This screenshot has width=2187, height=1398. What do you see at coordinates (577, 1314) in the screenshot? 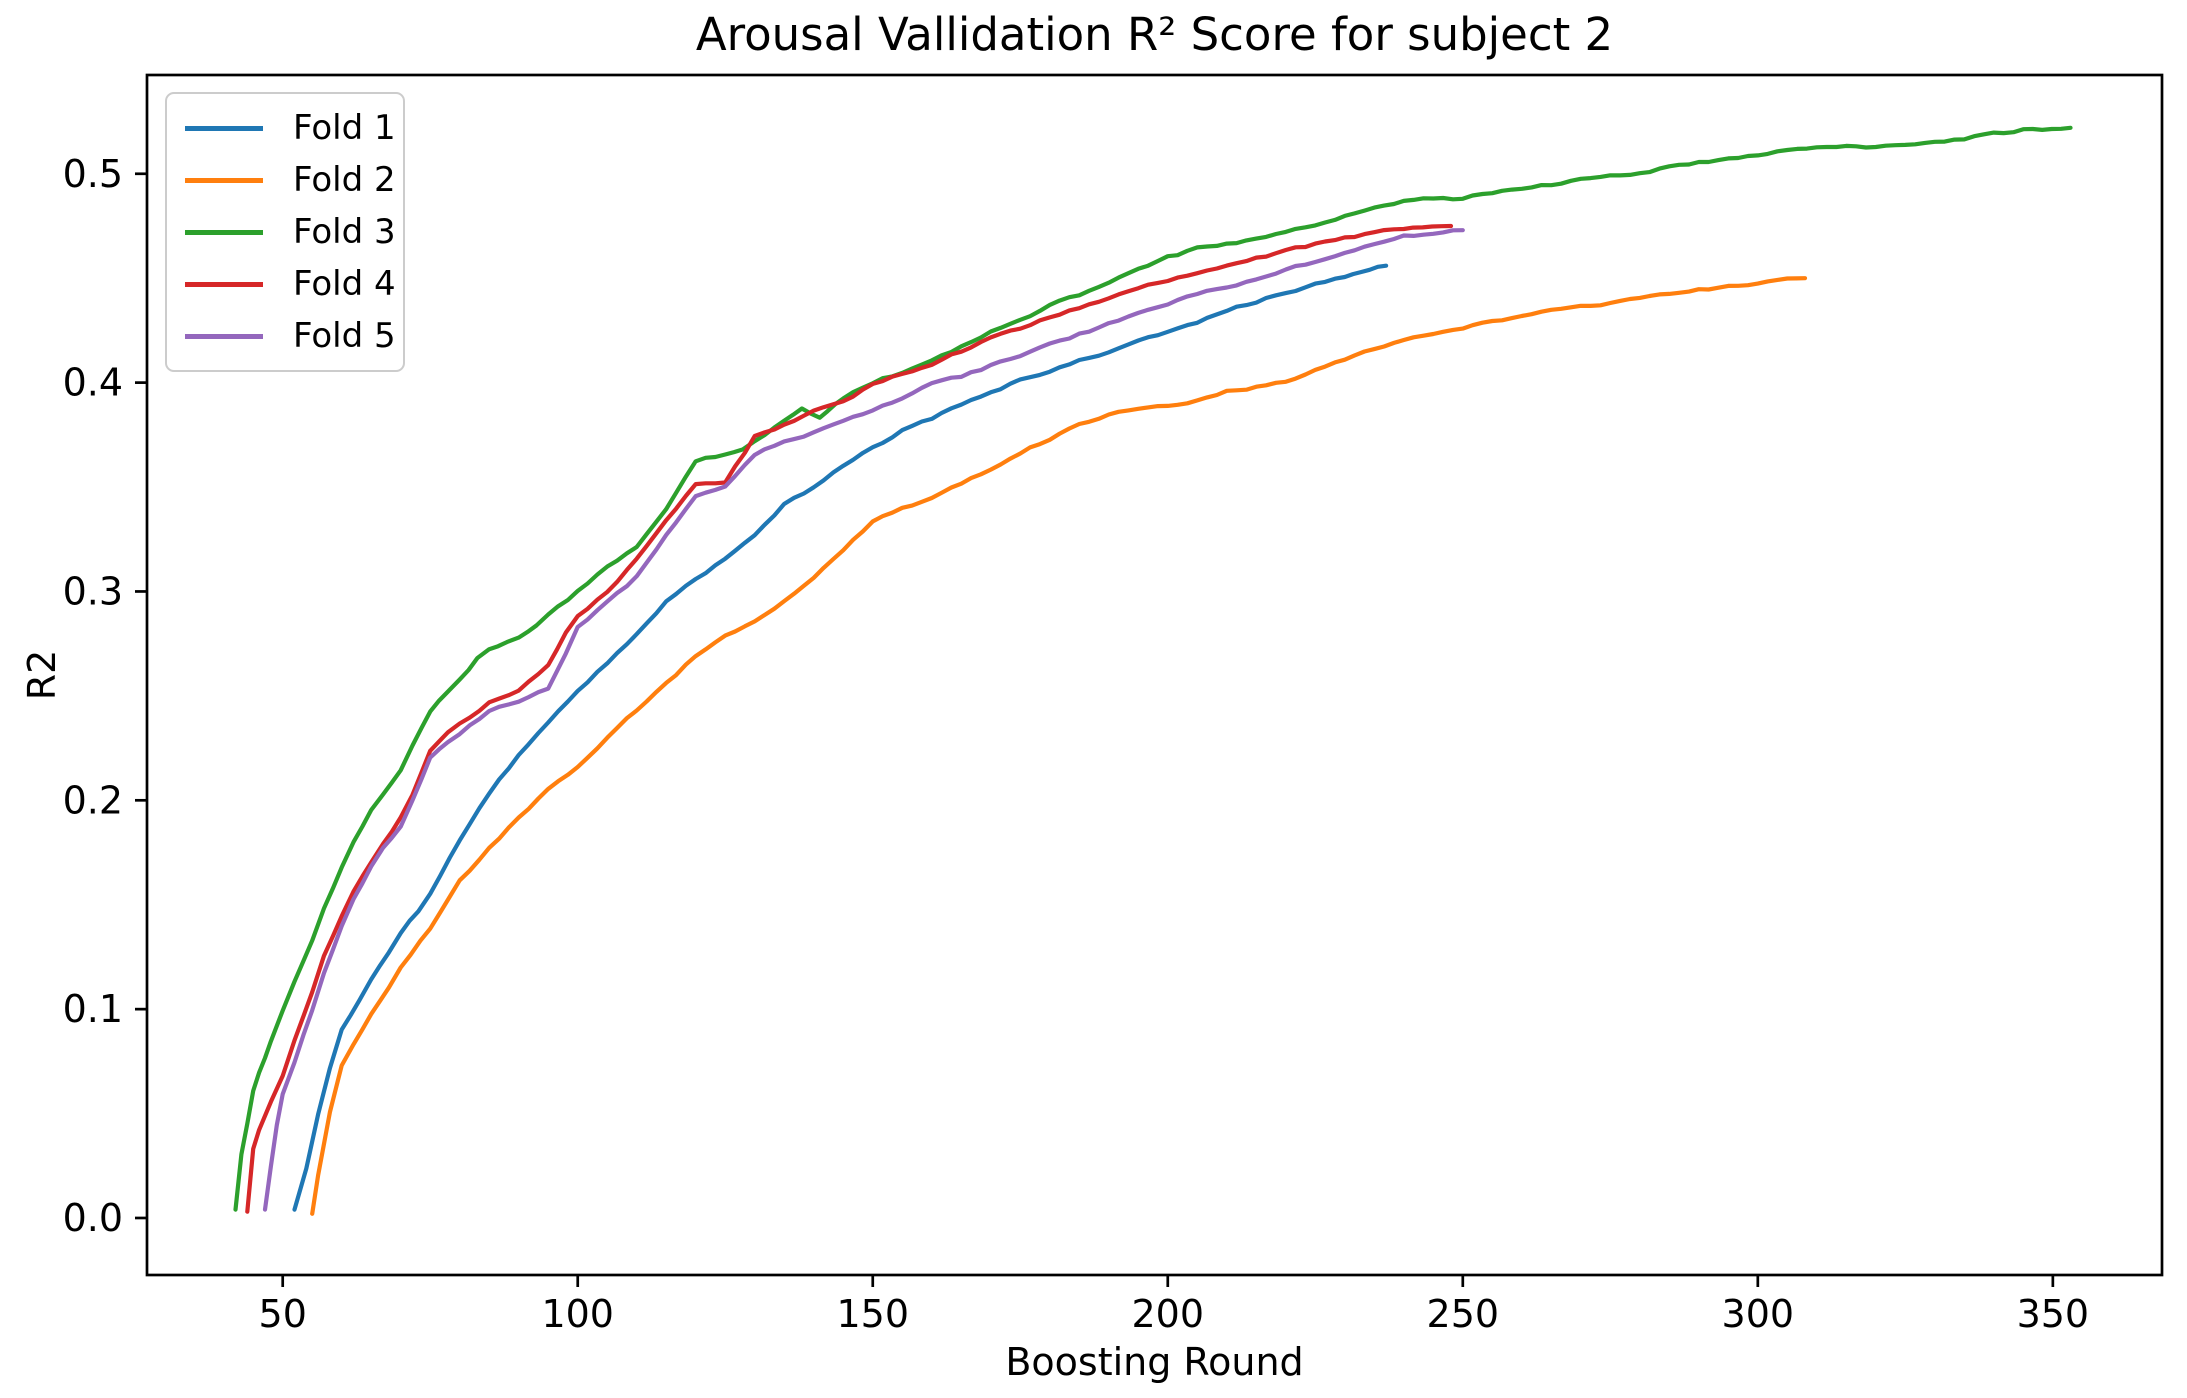
I see `x-tick-label-100: 100` at bounding box center [577, 1314].